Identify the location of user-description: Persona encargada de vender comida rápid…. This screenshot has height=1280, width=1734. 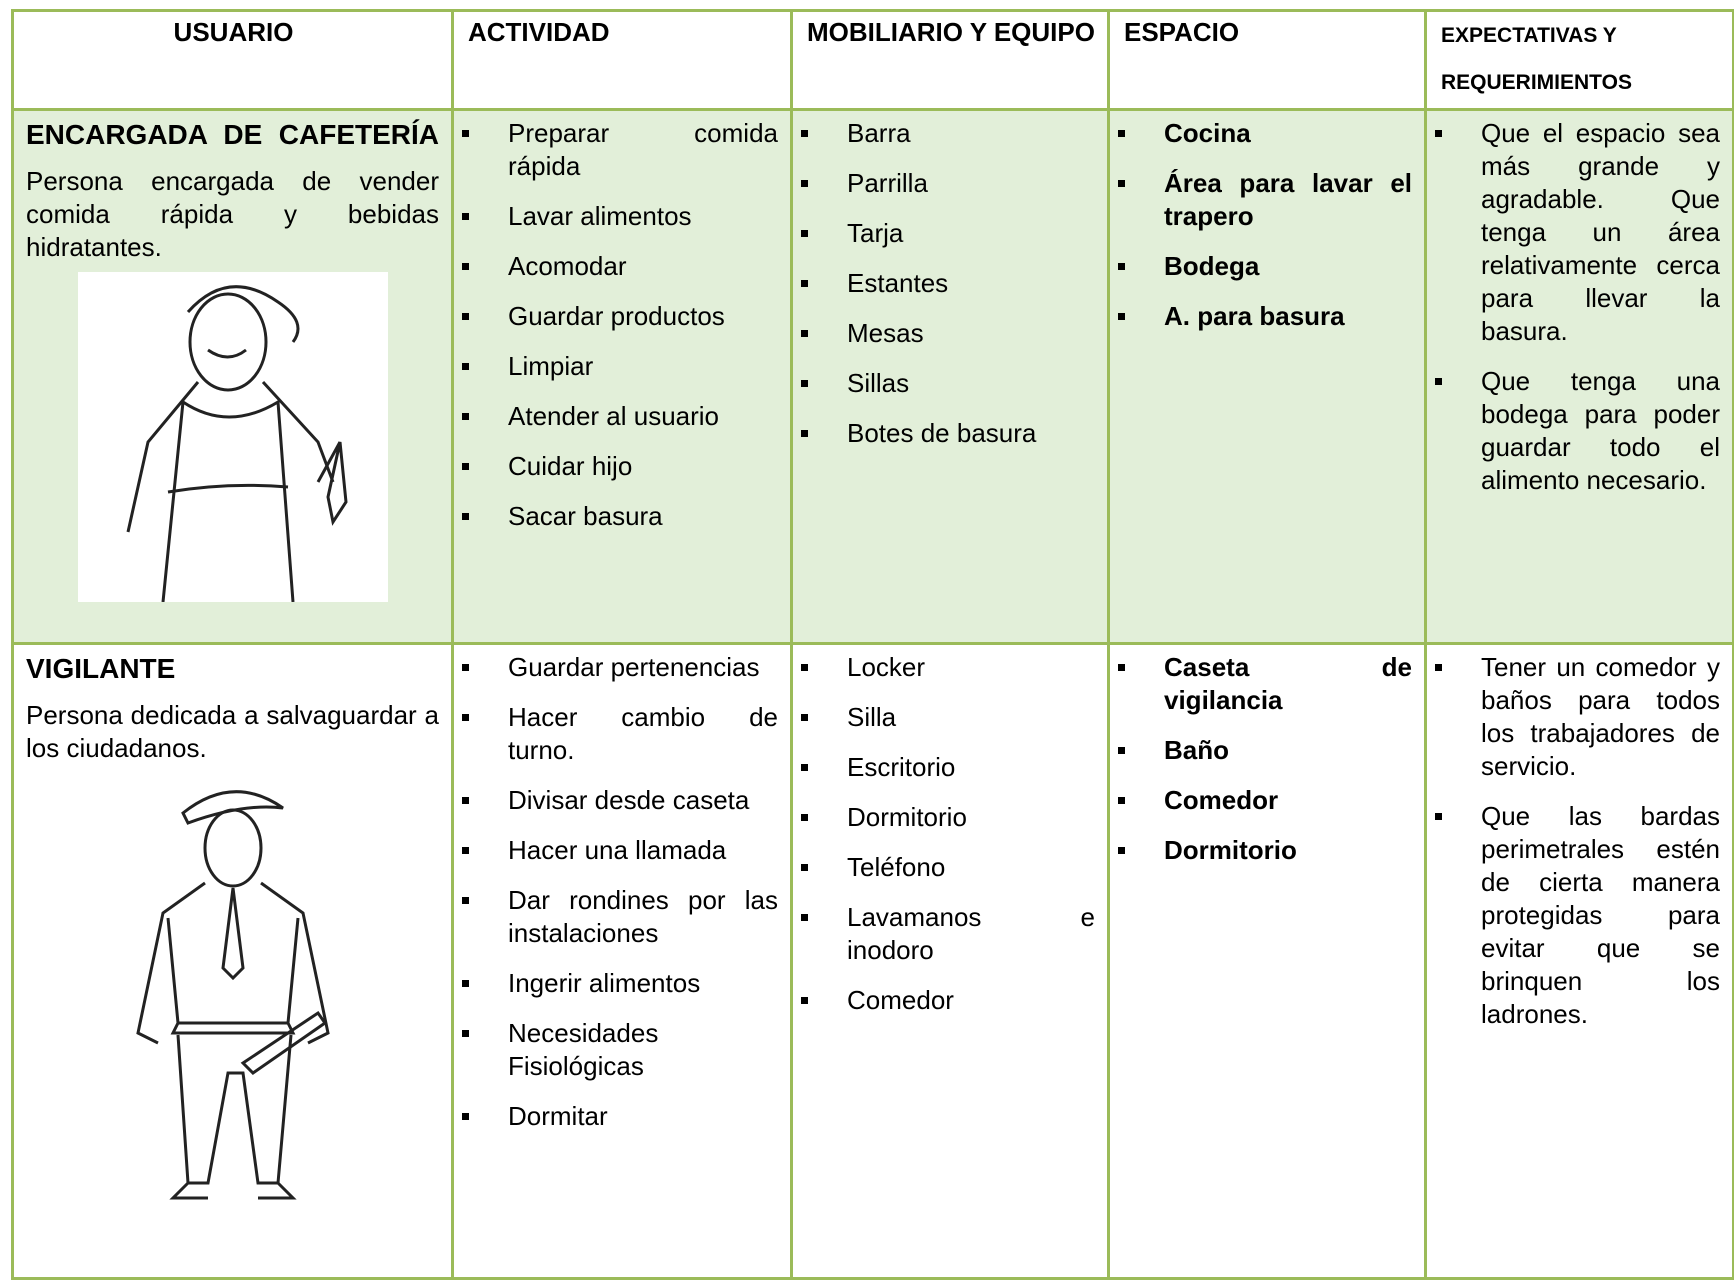
(232, 214).